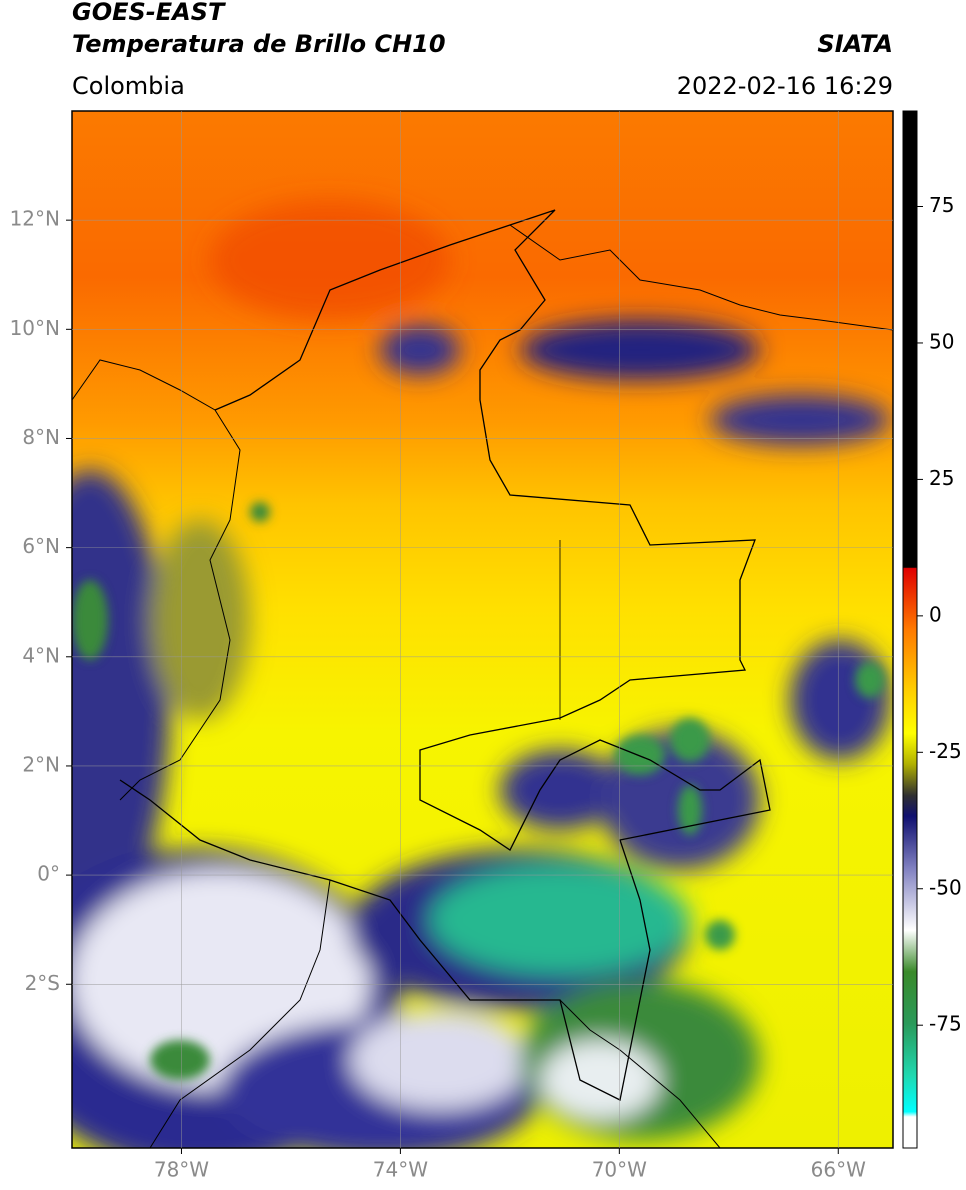  I want to click on colorbar-tick-label: -25, so click(945, 751).